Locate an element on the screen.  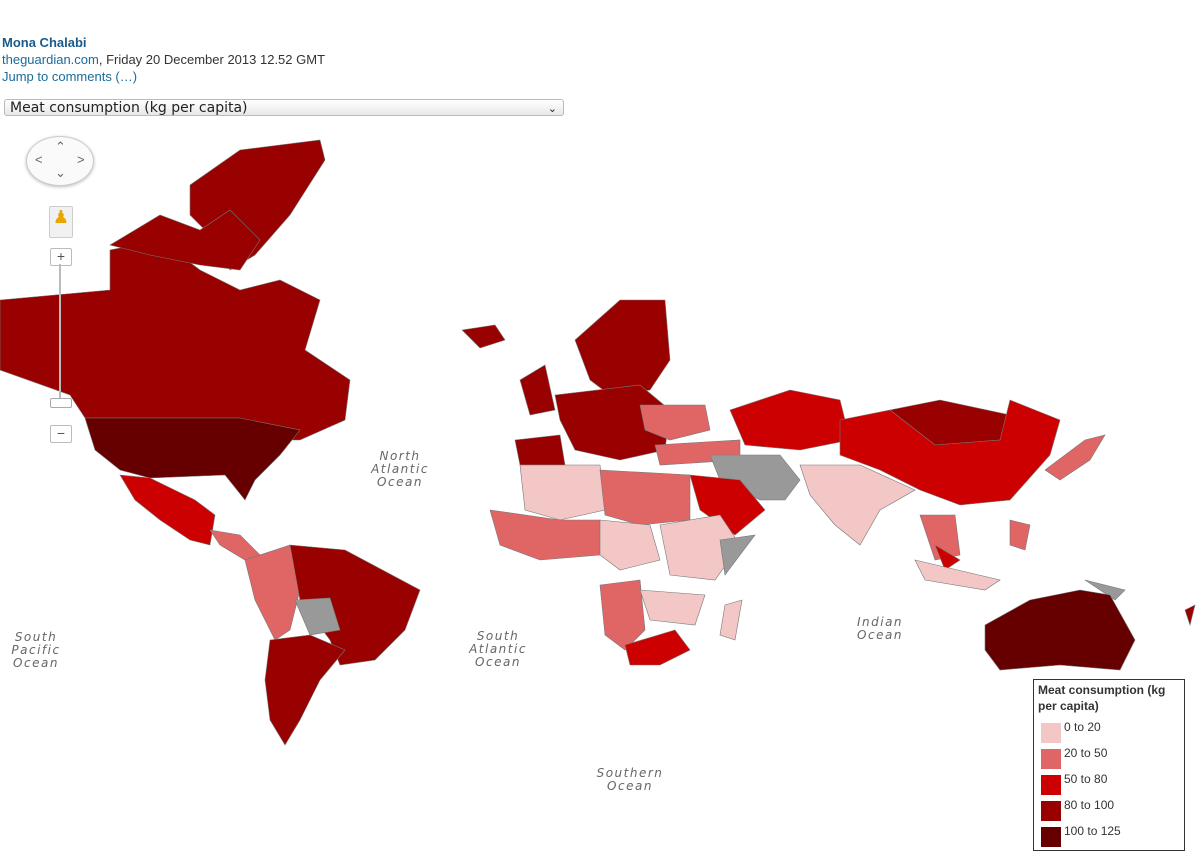
country-usa is located at coordinates (192, 459).